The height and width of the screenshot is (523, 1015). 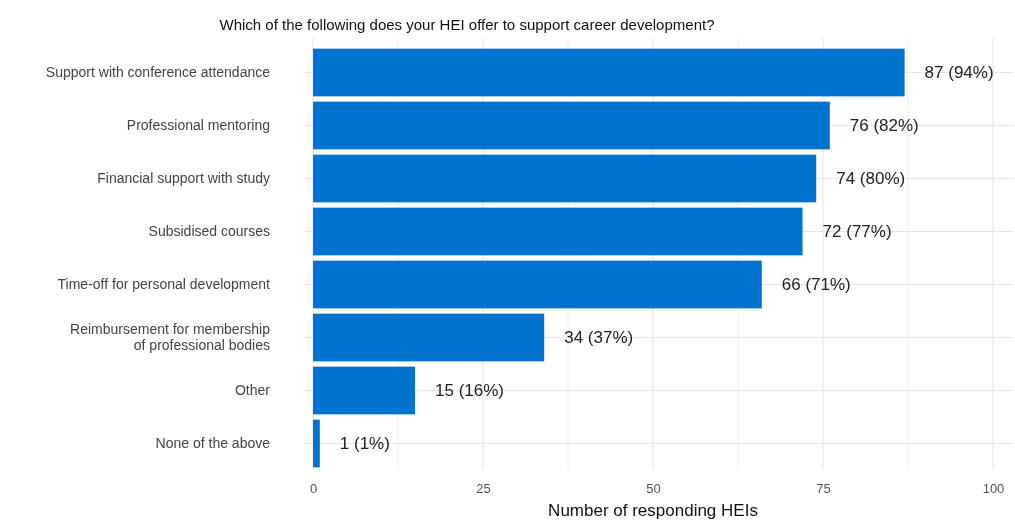 What do you see at coordinates (164, 284) in the screenshot?
I see `y-tick-label: Time-off for personal development` at bounding box center [164, 284].